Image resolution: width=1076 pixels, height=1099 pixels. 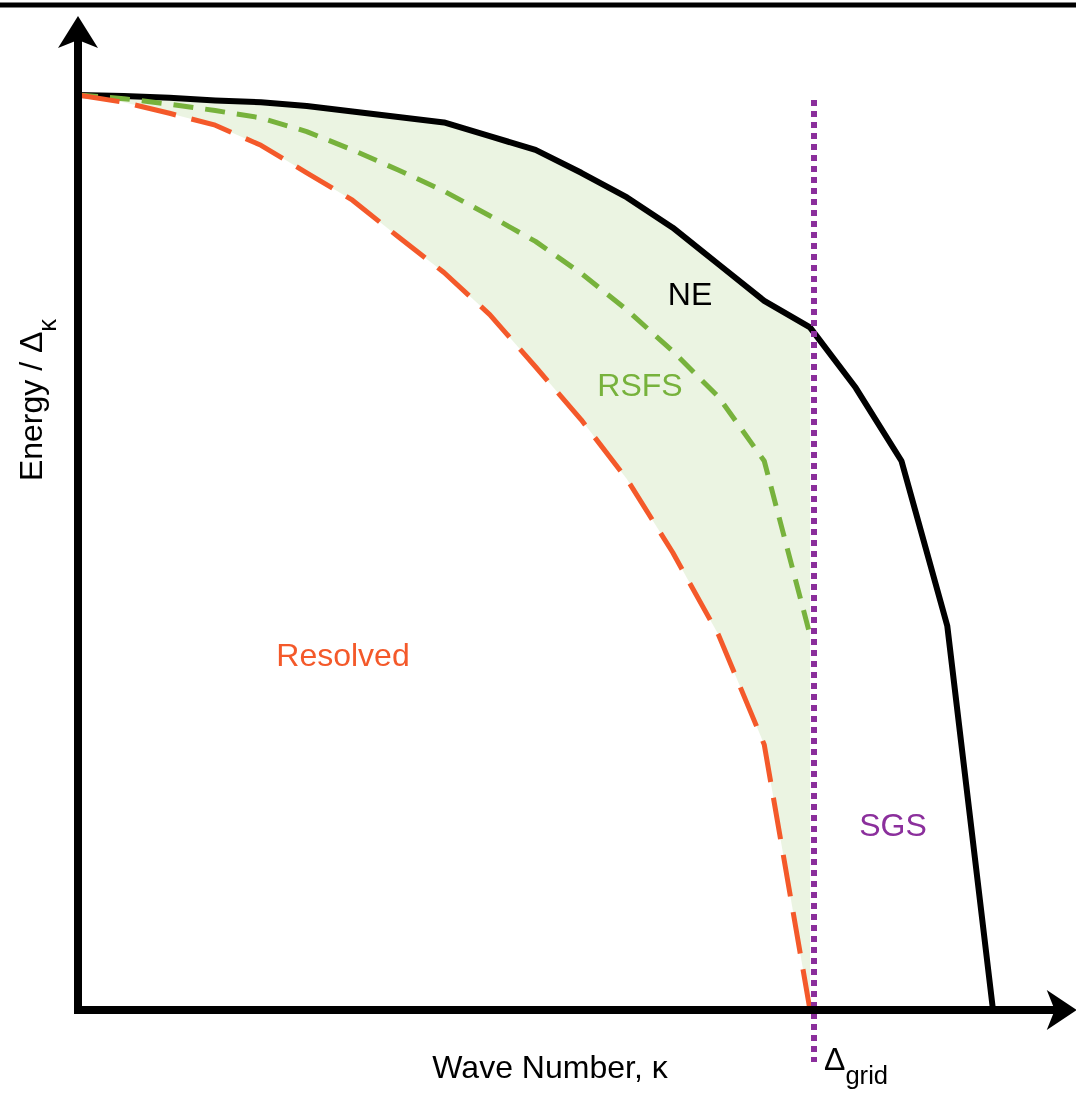 I want to click on x-axis-title: Wave Number, κ, so click(x=550, y=1067).